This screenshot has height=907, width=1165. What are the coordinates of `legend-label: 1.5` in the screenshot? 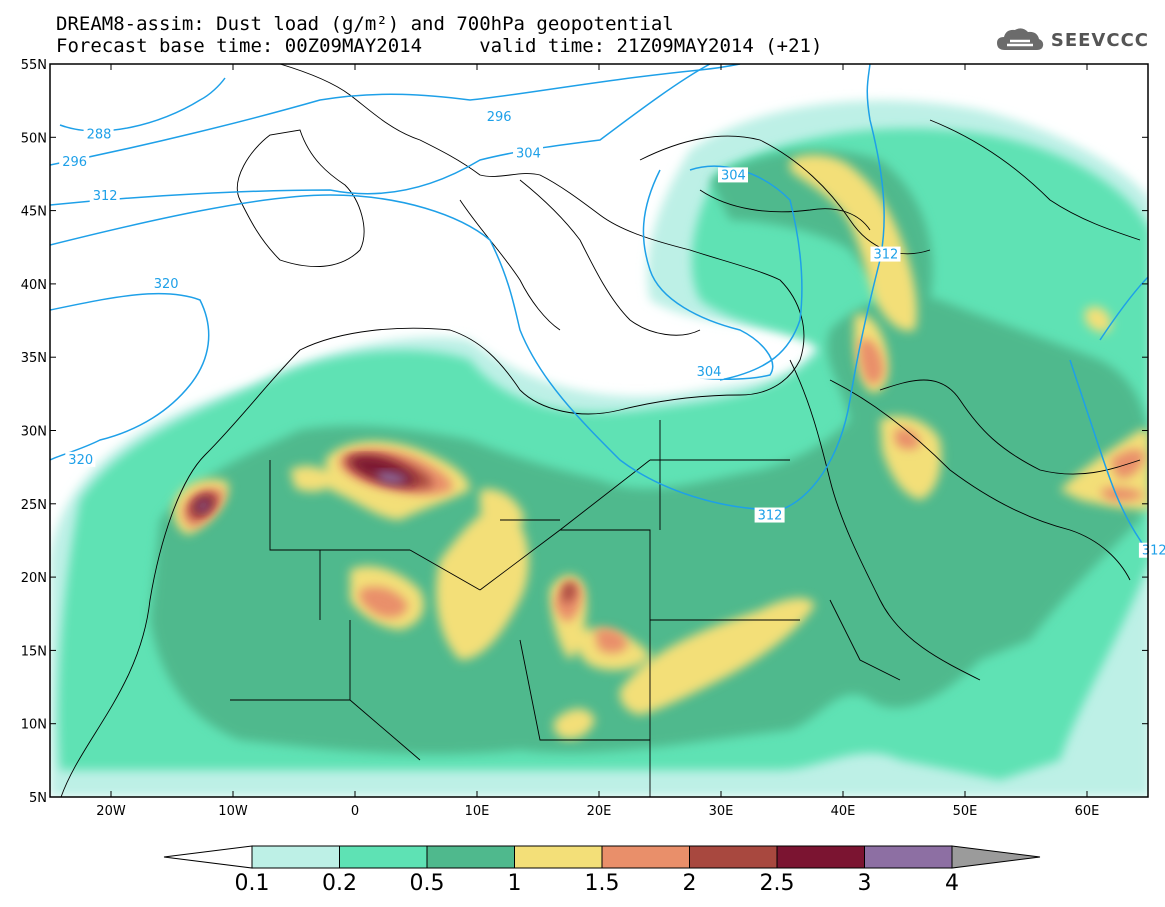 It's located at (602, 883).